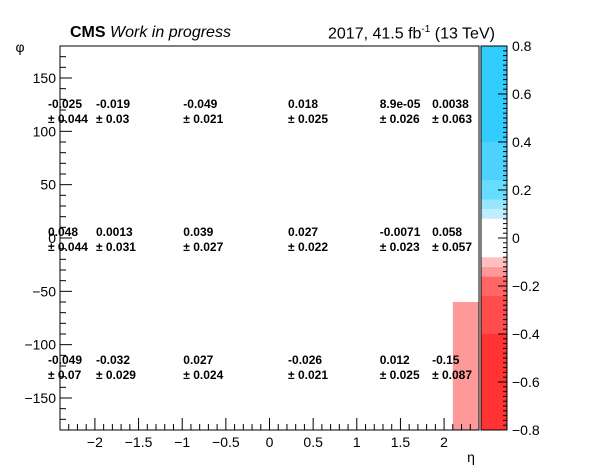  I want to click on x-tick-label: 0, so click(270, 442).